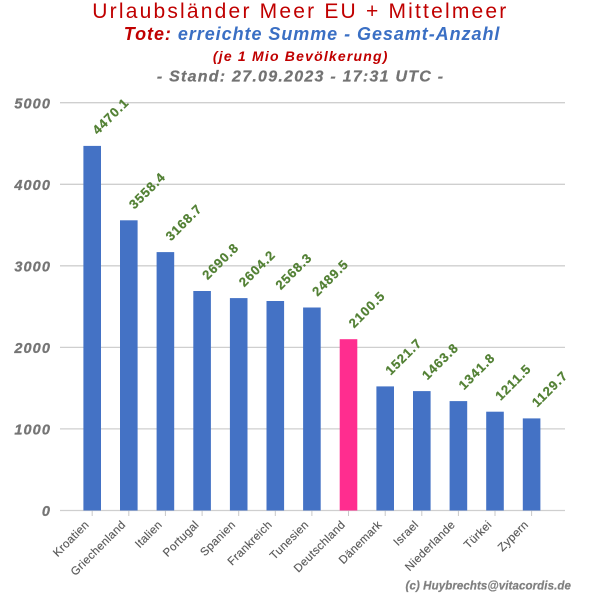 Image resolution: width=600 pixels, height=605 pixels. Describe the element at coordinates (46, 512) in the screenshot. I see `svg-text: 0` at that location.